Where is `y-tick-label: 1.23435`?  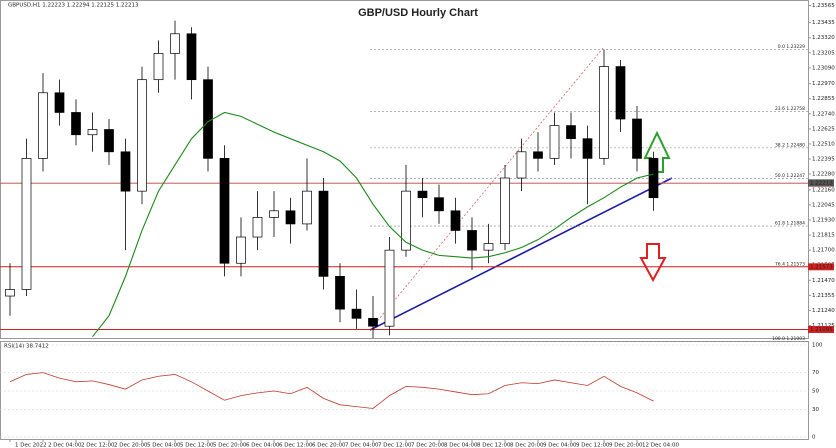
y-tick-label: 1.23435 is located at coordinates (823, 23).